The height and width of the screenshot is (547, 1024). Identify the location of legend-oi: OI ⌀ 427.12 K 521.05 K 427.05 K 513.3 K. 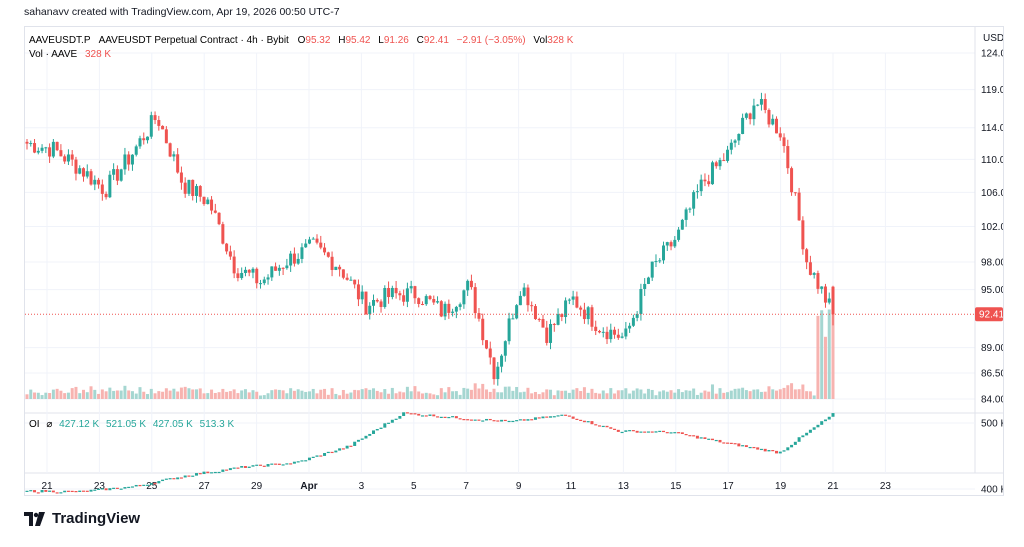
(131, 424).